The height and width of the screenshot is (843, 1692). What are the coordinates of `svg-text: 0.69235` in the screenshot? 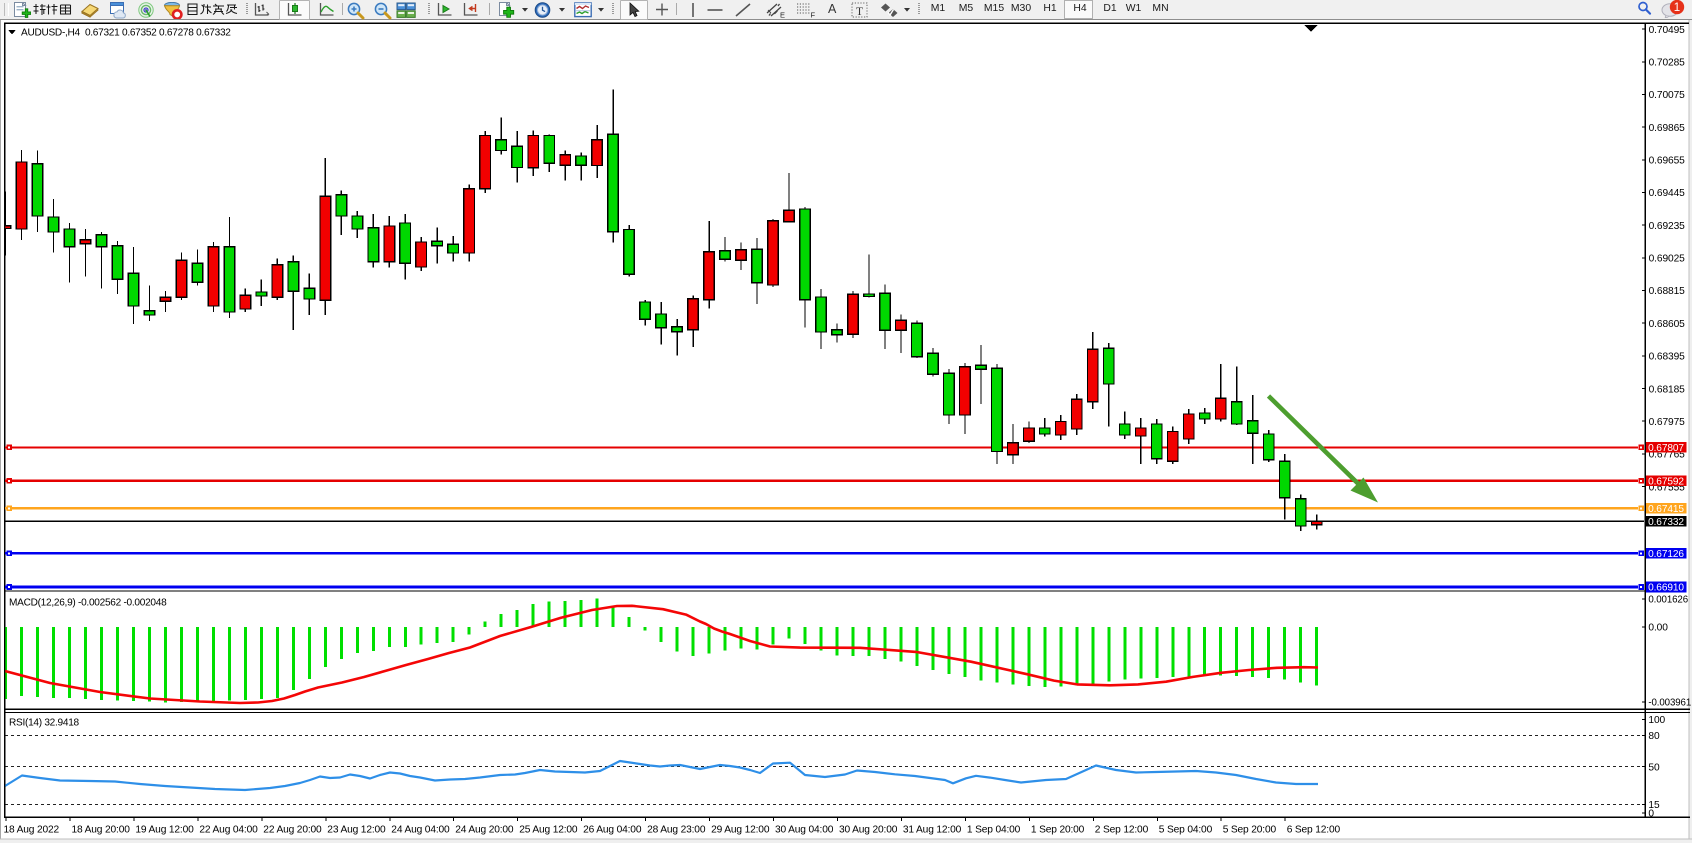 It's located at (1667, 226).